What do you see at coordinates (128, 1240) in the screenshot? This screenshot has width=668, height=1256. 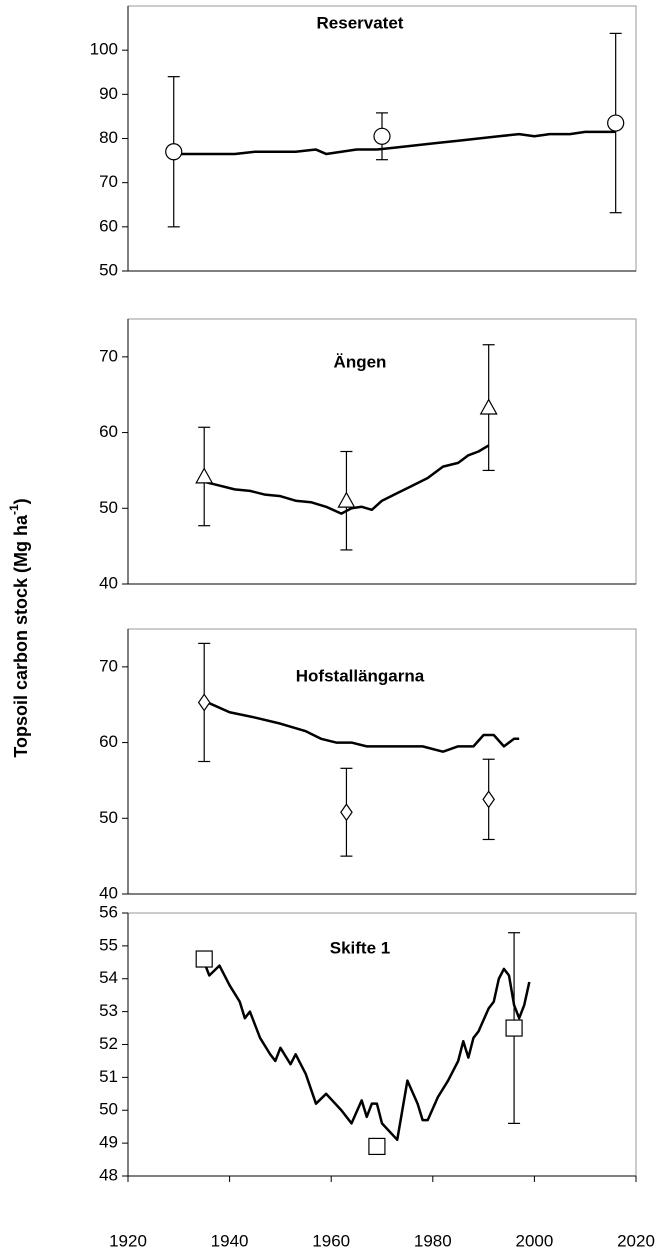 I see `x-tick-label: 1920` at bounding box center [128, 1240].